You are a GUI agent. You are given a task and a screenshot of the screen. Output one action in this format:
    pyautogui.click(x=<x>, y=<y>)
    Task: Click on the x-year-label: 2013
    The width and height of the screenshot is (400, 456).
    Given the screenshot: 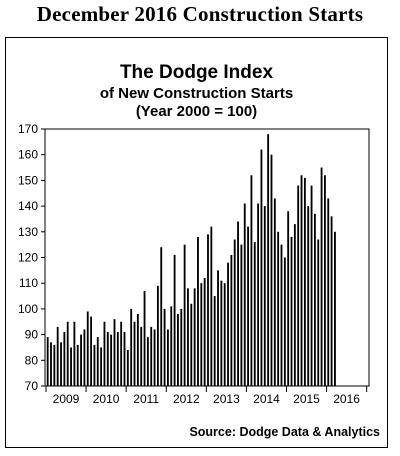 What is the action you would take?
    pyautogui.click(x=226, y=399)
    